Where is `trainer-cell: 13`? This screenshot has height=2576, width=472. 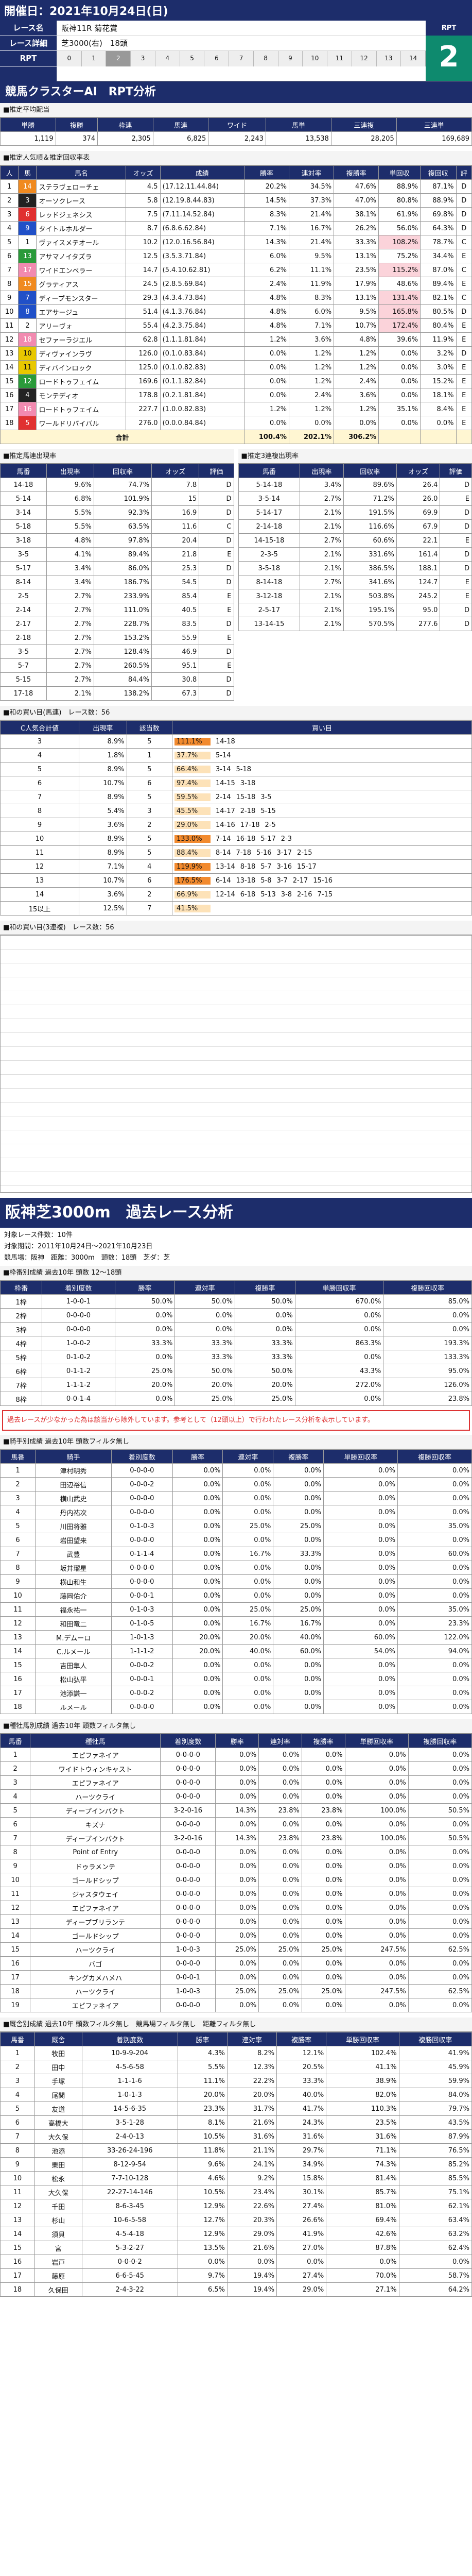 trainer-cell: 13 is located at coordinates (18, 2220).